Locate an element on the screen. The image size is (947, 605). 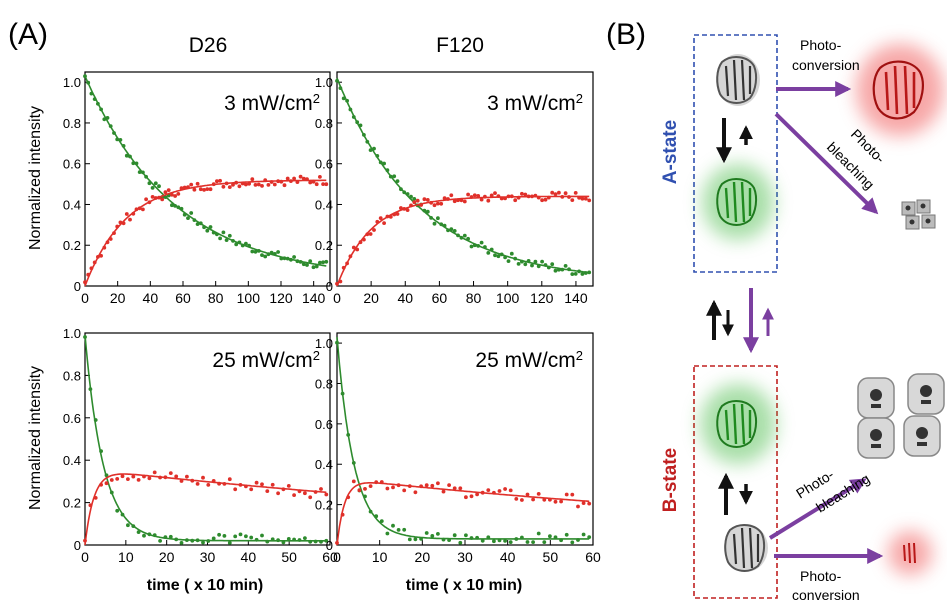
label-photoconversion-bottom-2: conversion is located at coordinates (826, 595).